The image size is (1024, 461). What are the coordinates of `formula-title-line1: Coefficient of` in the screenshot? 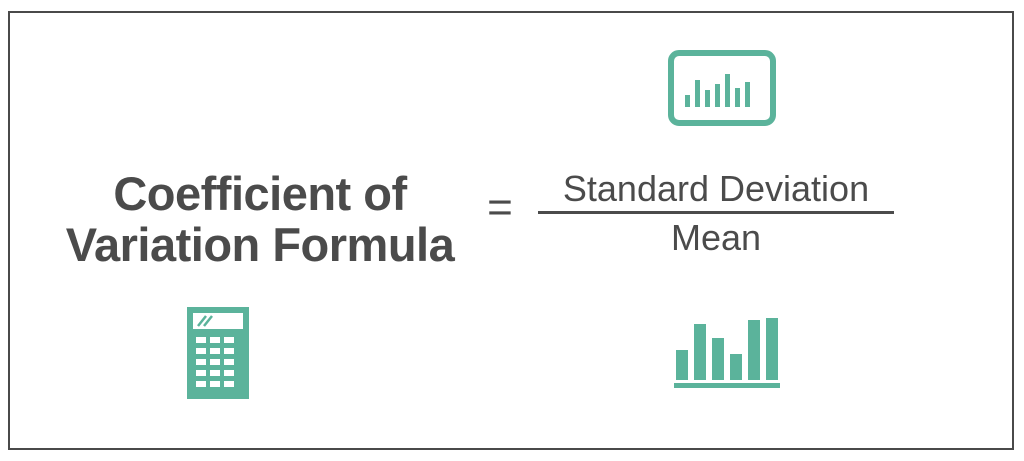 It's located at (260, 193).